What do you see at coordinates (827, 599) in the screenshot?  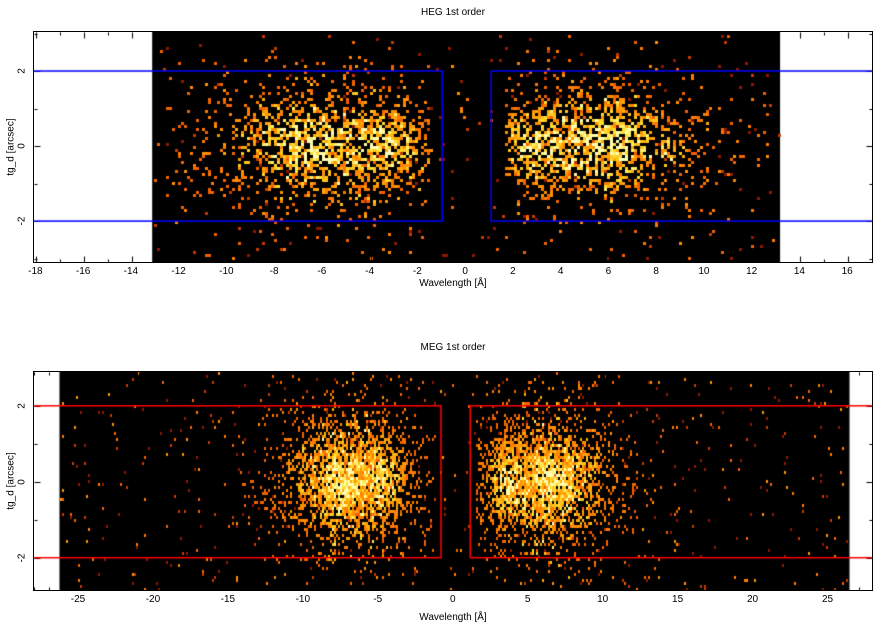 I see `x-tick-label: 25` at bounding box center [827, 599].